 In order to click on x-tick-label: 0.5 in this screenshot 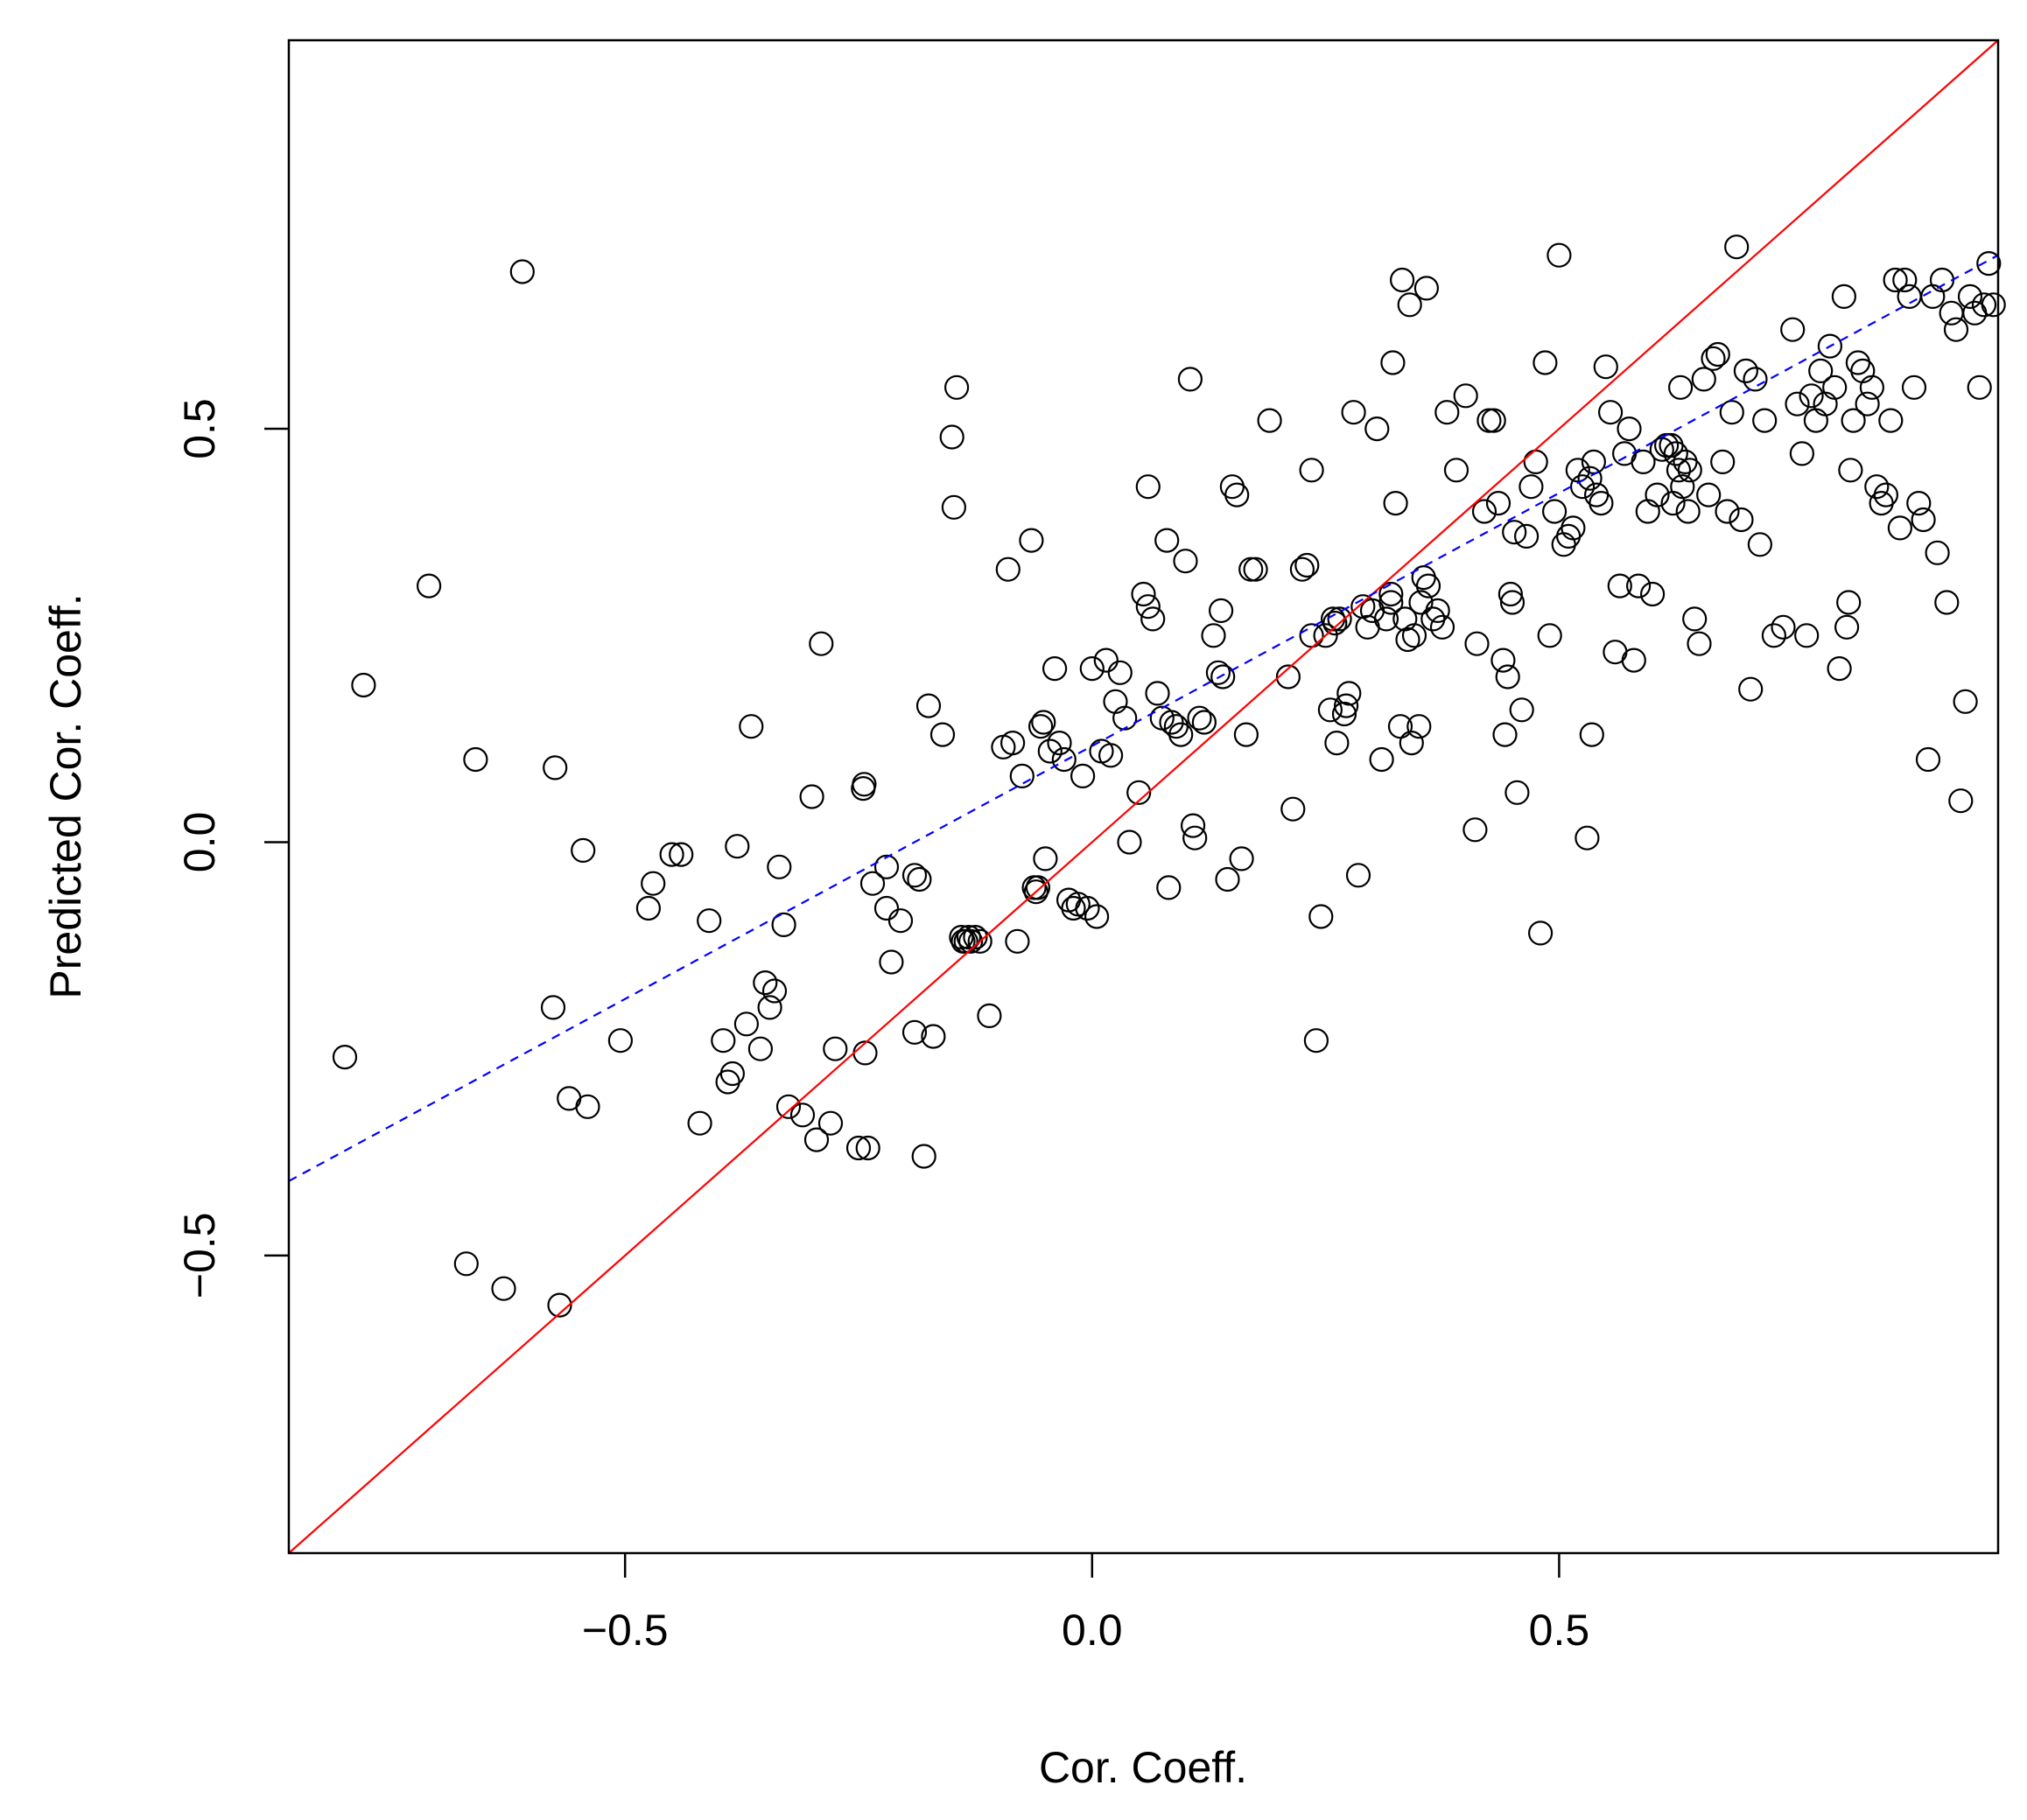, I will do `click(1560, 1630)`.